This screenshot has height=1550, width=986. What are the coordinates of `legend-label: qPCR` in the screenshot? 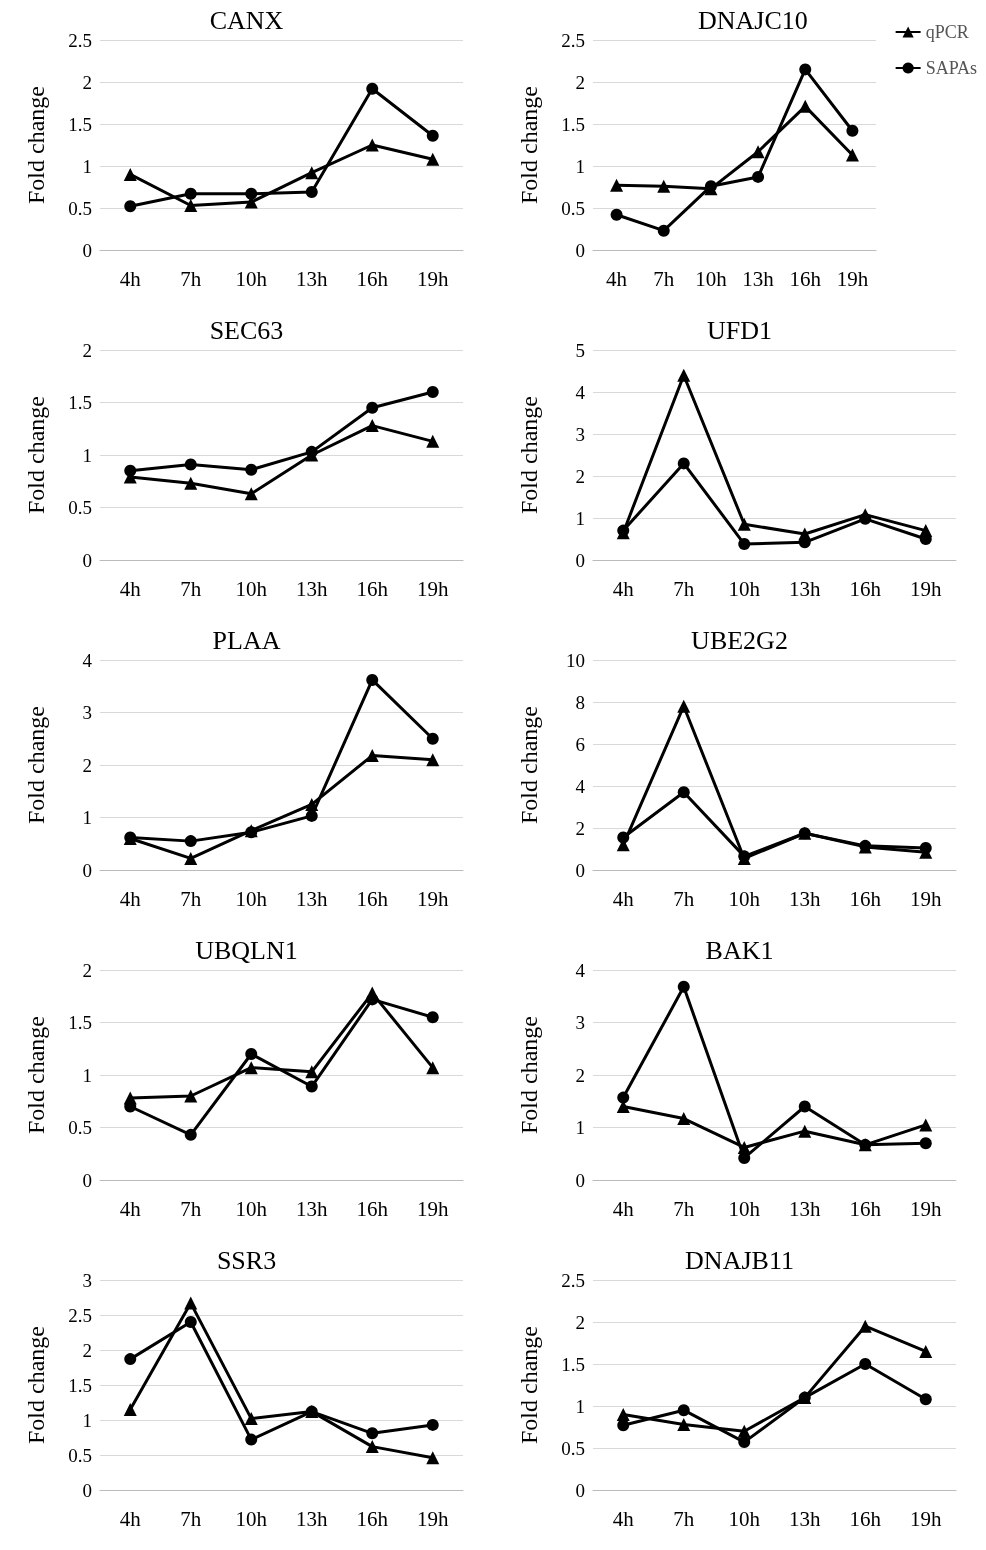 It's located at (947, 32).